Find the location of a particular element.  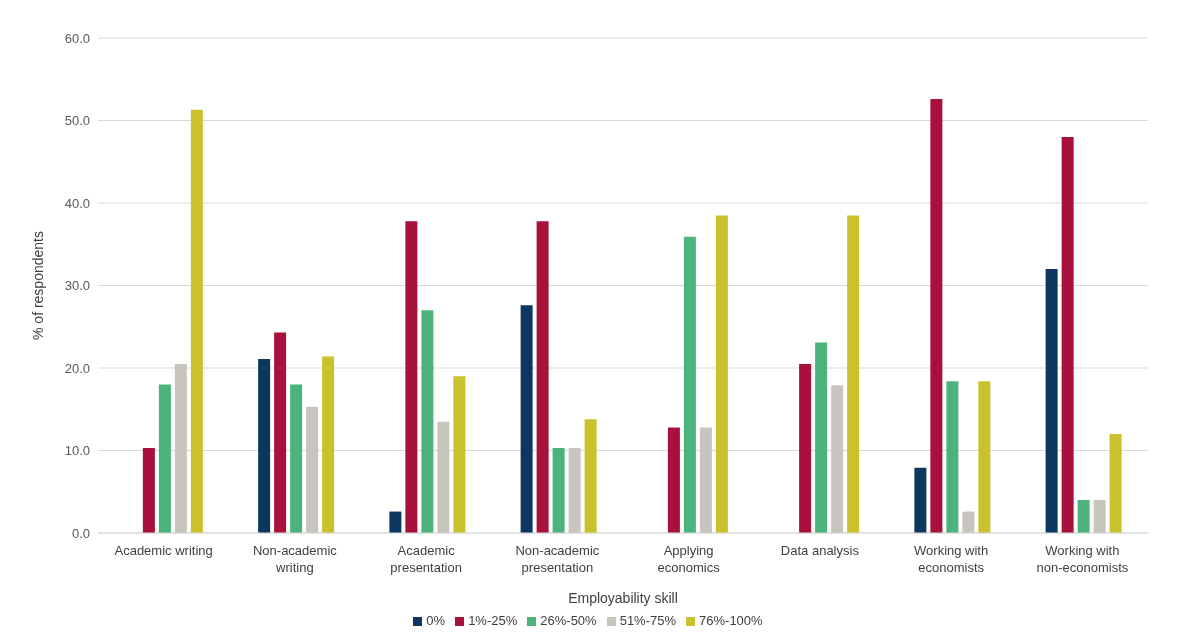

y-axis-title: % of respondents is located at coordinates (37, 285).